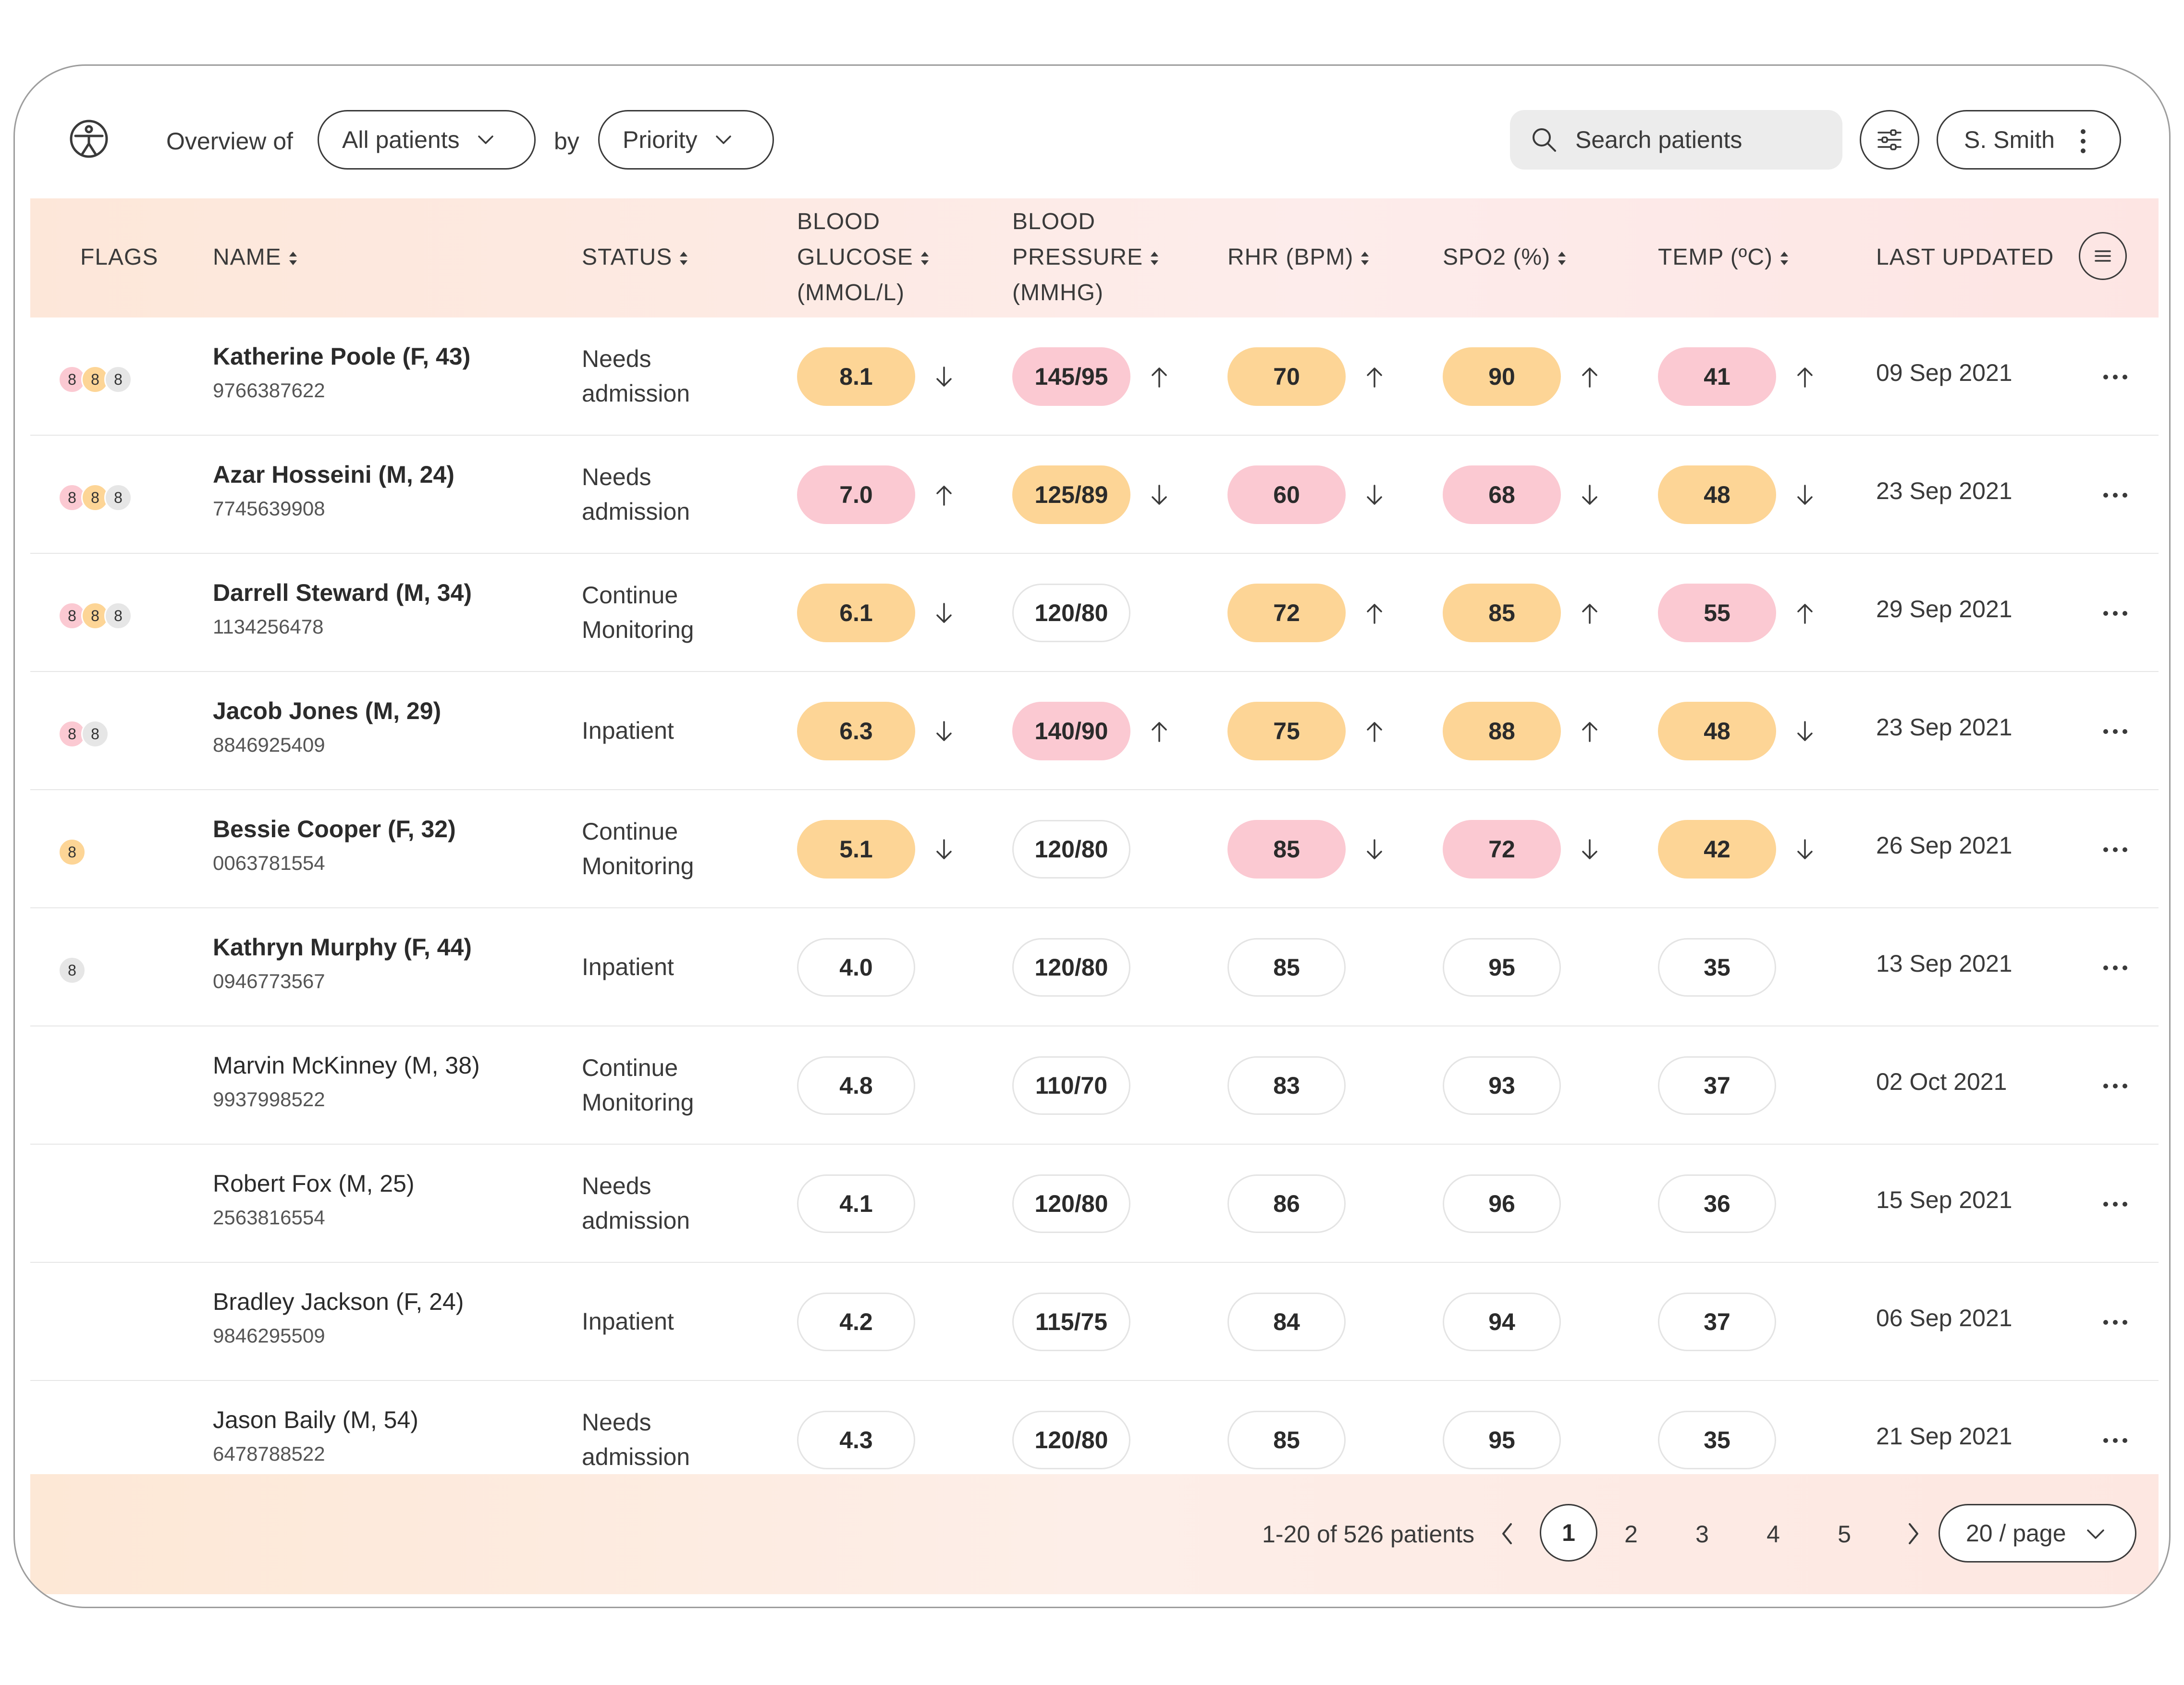  What do you see at coordinates (864, 257) in the screenshot?
I see `column-header-glucose: BLOOD GLUCOSE (MMOL/L)` at bounding box center [864, 257].